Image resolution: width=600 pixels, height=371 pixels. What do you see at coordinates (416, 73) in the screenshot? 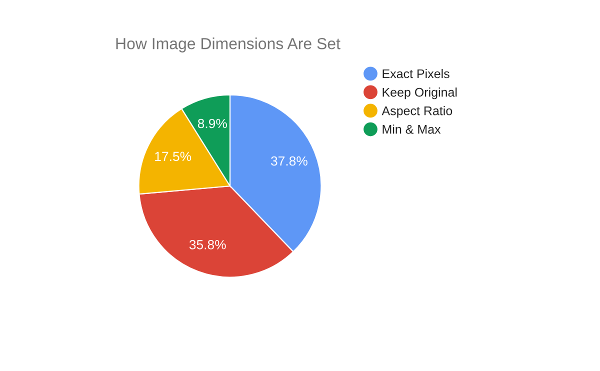
I see `legend-label: Exact Pixels` at bounding box center [416, 73].